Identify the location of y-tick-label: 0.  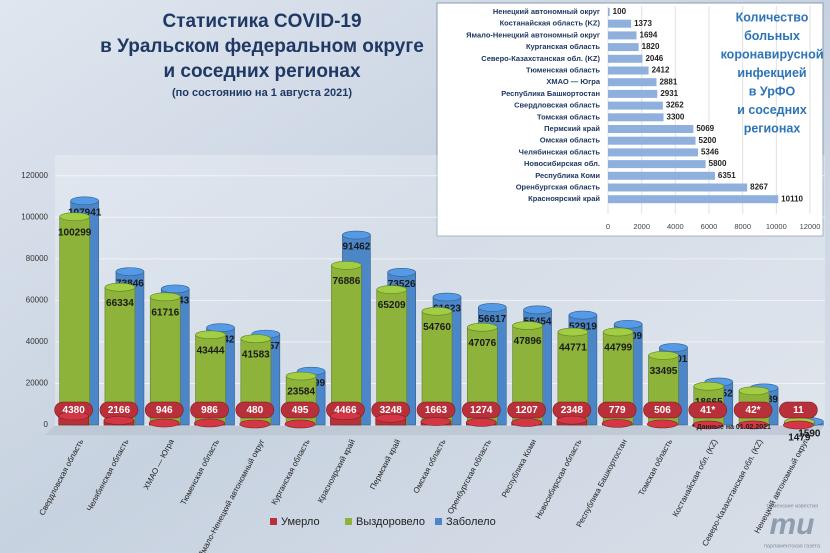
(46, 424).